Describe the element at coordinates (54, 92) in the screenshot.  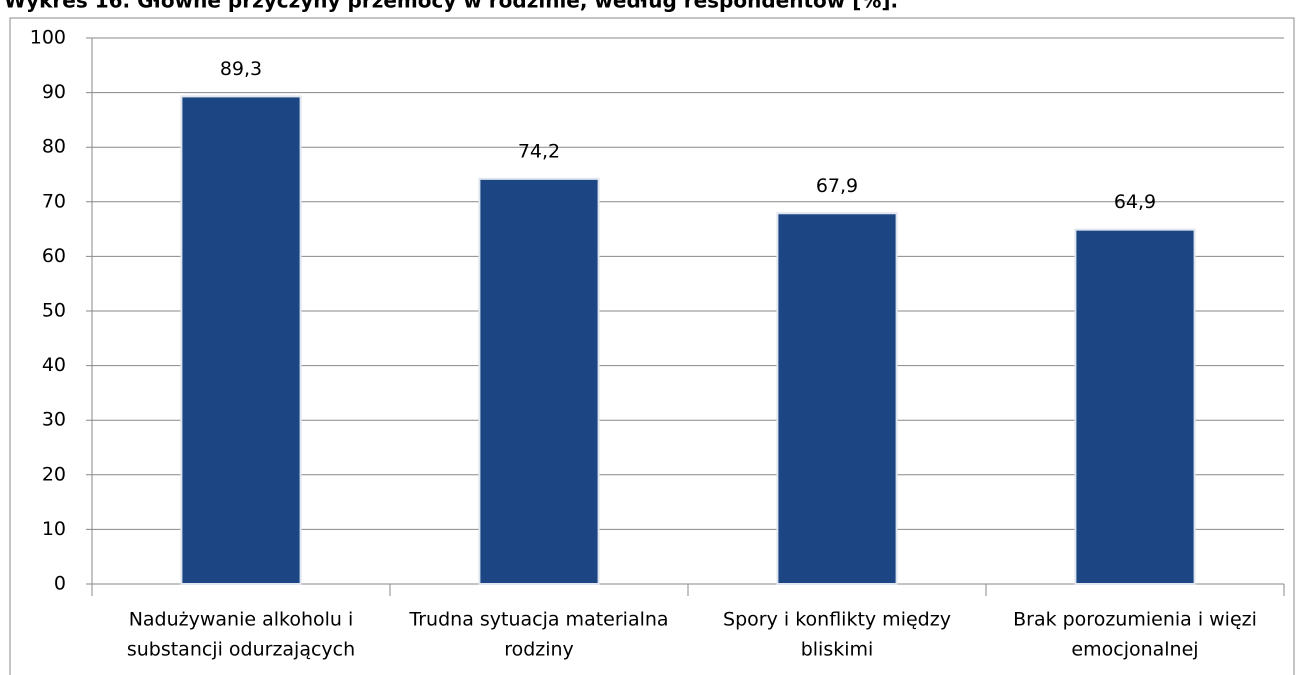
I see `y-tick-label: 90` at that location.